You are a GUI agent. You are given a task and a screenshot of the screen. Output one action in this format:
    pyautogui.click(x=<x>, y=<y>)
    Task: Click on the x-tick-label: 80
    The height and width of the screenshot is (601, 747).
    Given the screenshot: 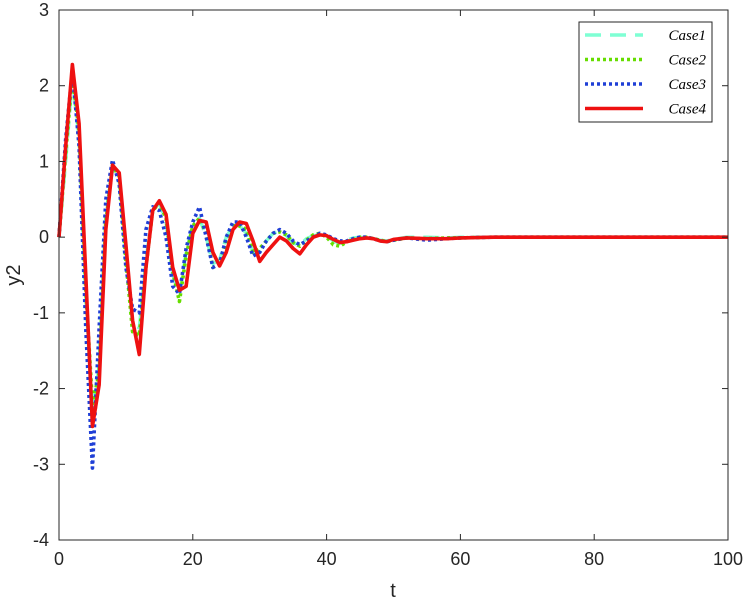 What is the action you would take?
    pyautogui.click(x=594, y=559)
    